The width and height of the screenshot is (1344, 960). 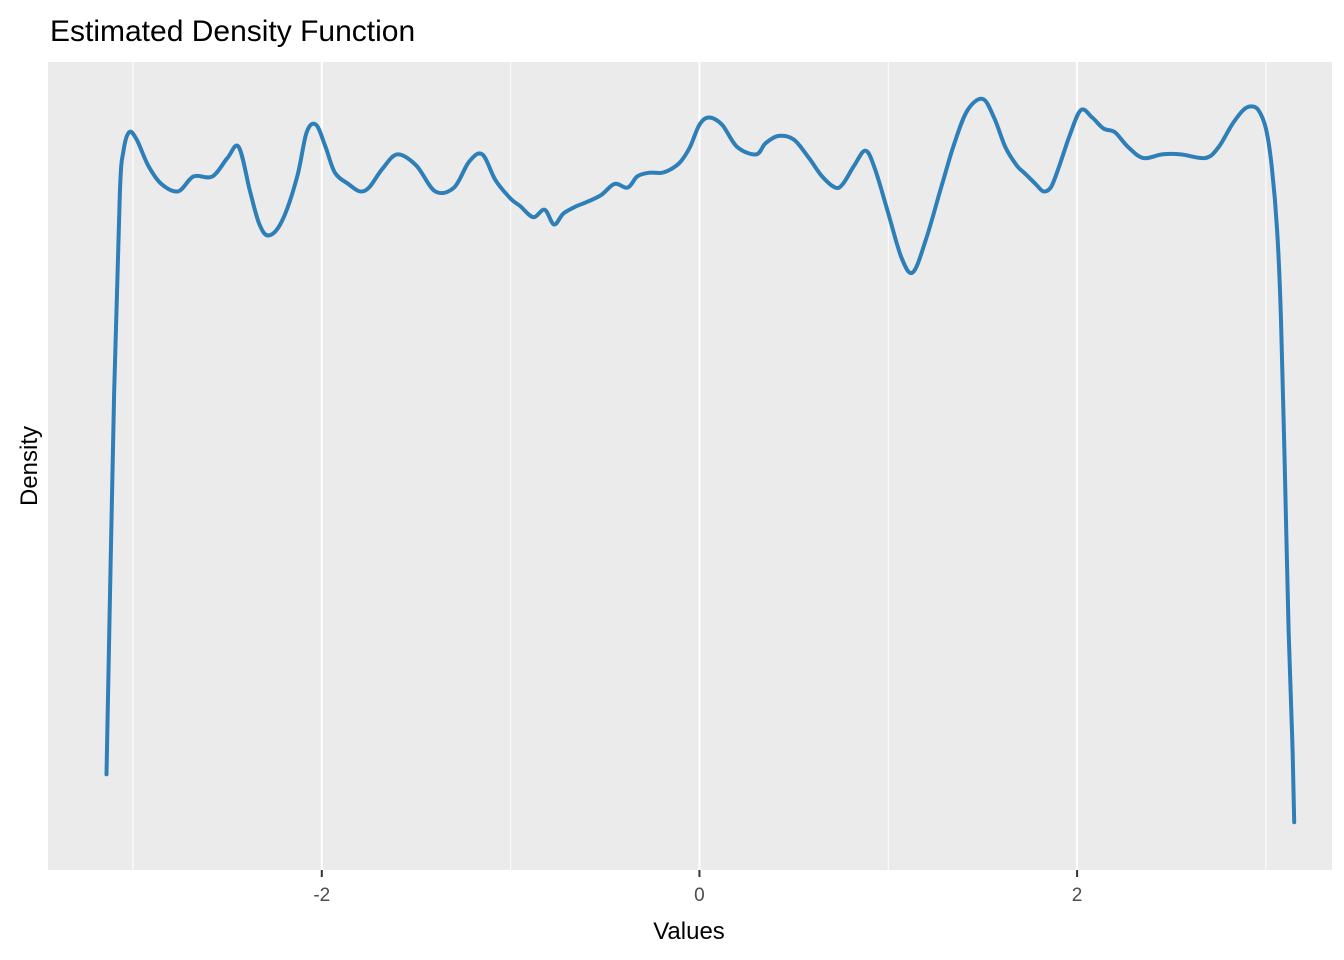 I want to click on x-axis-ticks: -2 0 2, so click(x=697, y=888).